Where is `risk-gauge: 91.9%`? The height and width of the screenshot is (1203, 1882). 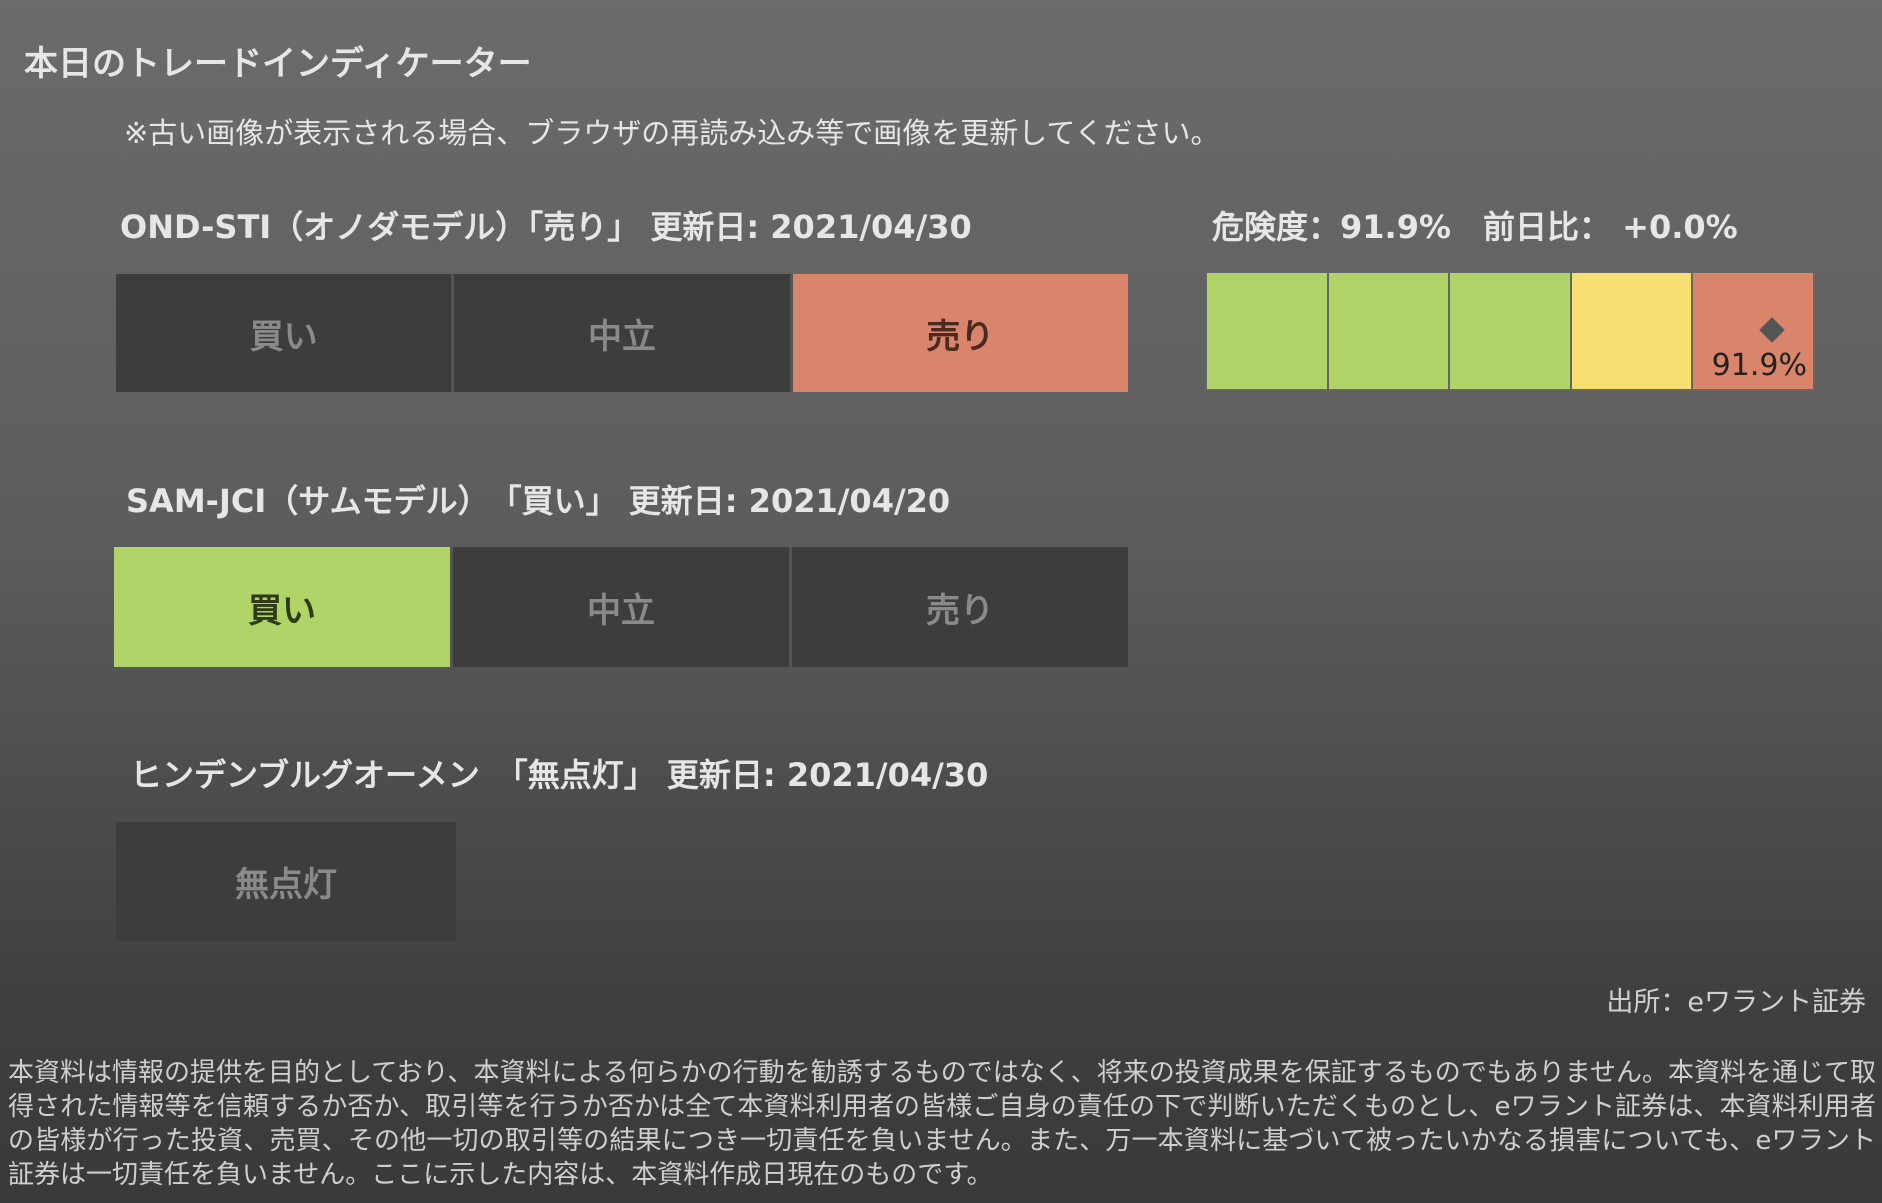 risk-gauge: 91.9% is located at coordinates (1510, 331).